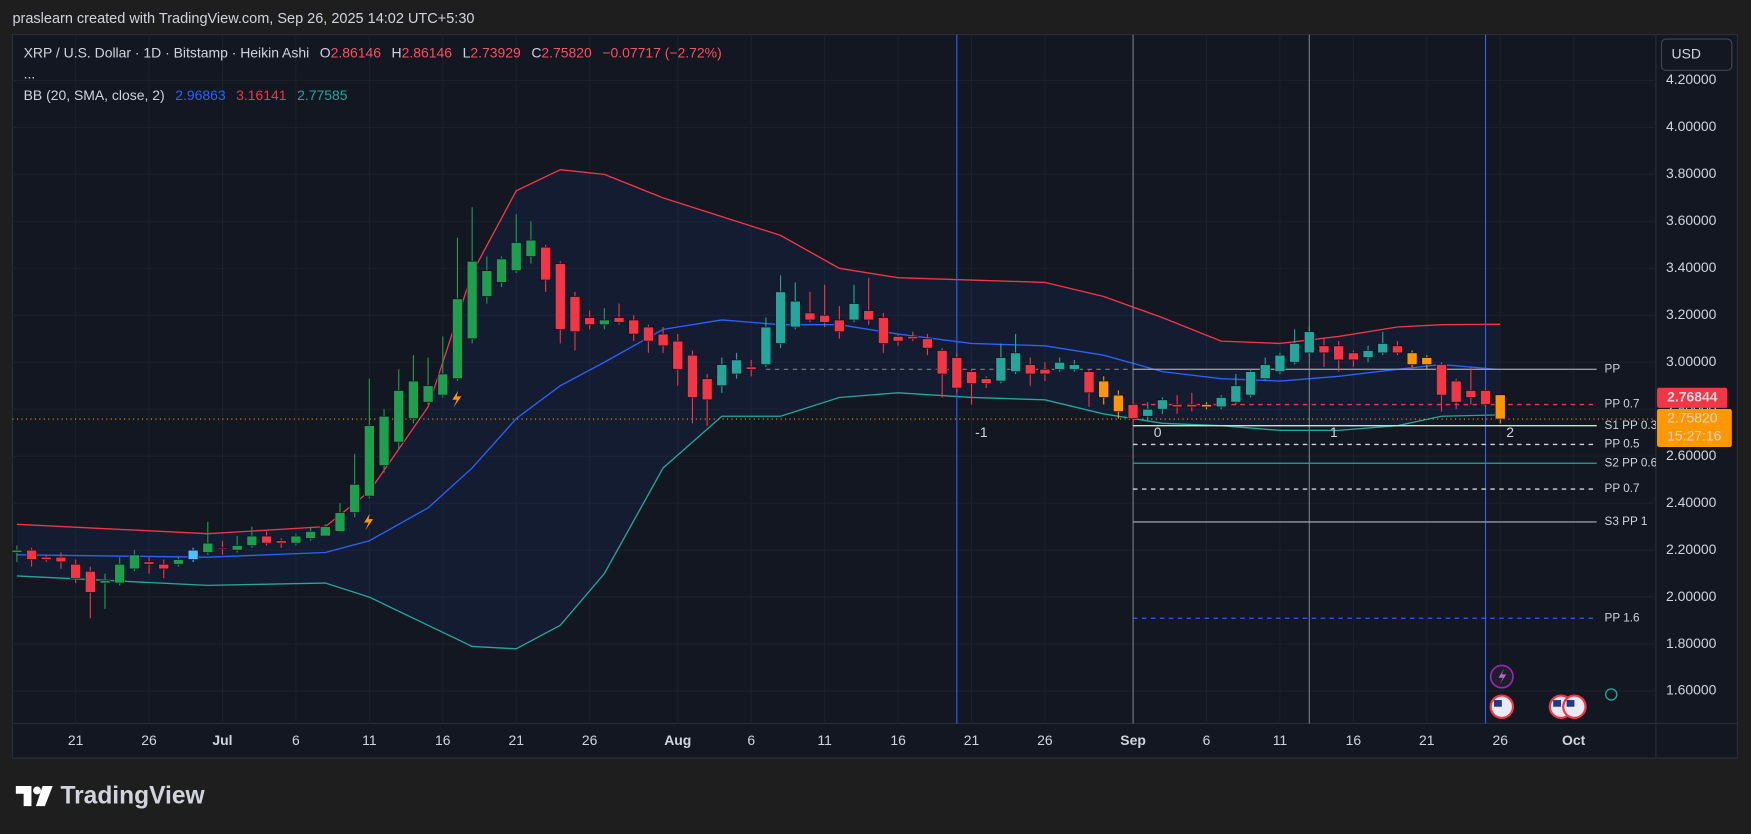 The height and width of the screenshot is (834, 1751). What do you see at coordinates (1691, 314) in the screenshot?
I see `y-tick-label: 3.20000` at bounding box center [1691, 314].